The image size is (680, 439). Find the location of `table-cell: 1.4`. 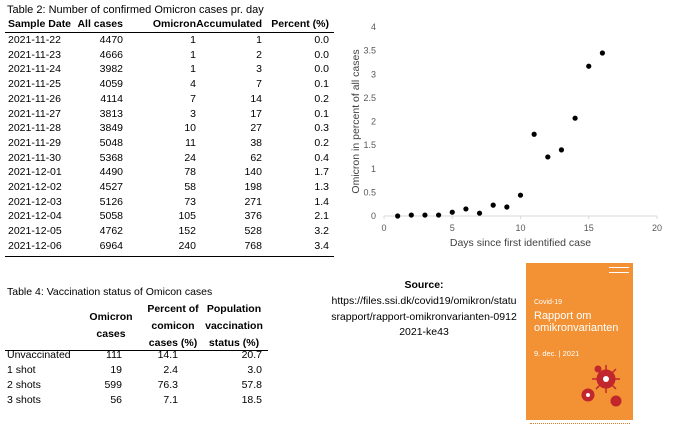

table-cell: 1.4 is located at coordinates (321, 201).